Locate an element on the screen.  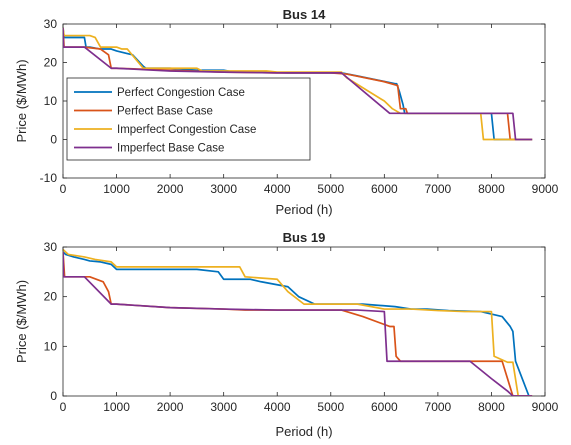
legend-entry: Imperfect Base Case is located at coordinates (170, 149).